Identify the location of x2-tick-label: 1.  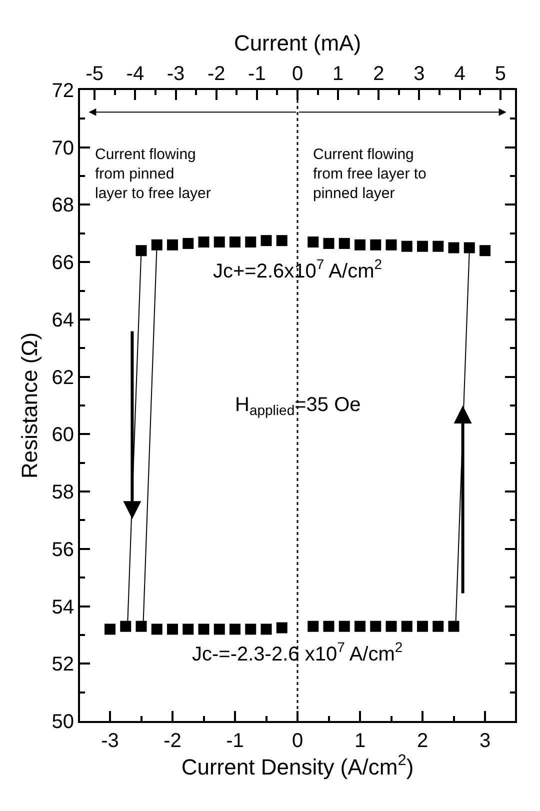
(338, 74).